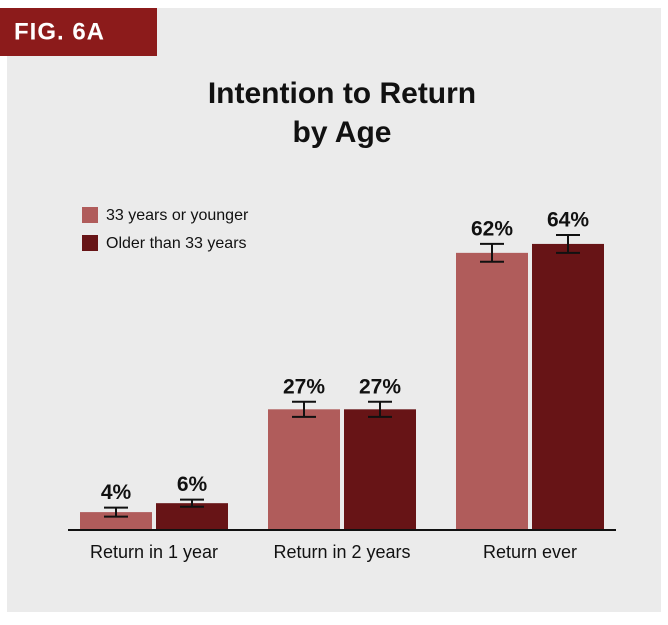 The width and height of the screenshot is (668, 625). I want to click on x-tick-label: Return ever, so click(530, 552).